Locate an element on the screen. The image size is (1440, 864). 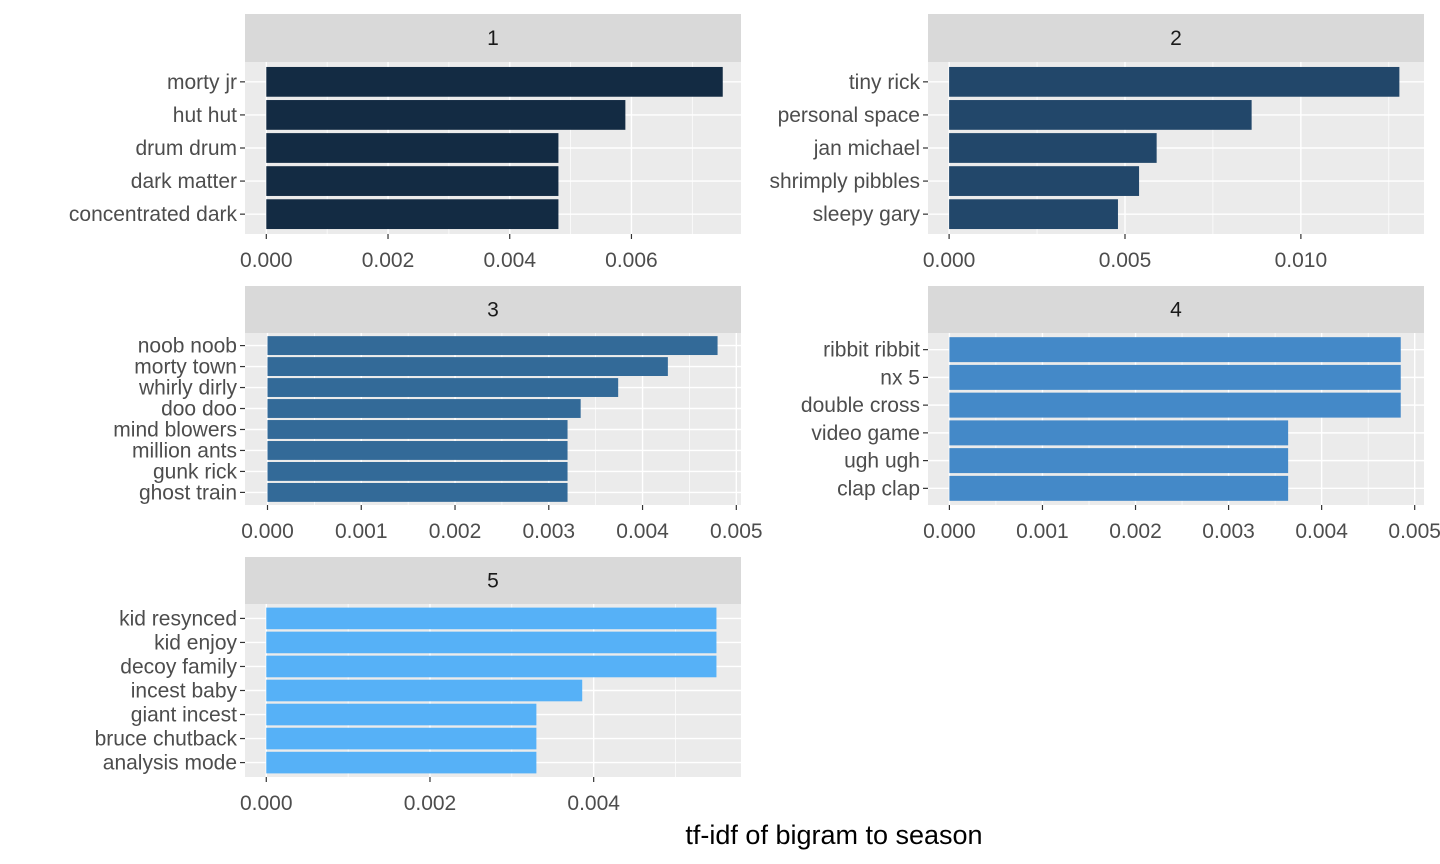
bar-whirly-dirly is located at coordinates (443, 387).